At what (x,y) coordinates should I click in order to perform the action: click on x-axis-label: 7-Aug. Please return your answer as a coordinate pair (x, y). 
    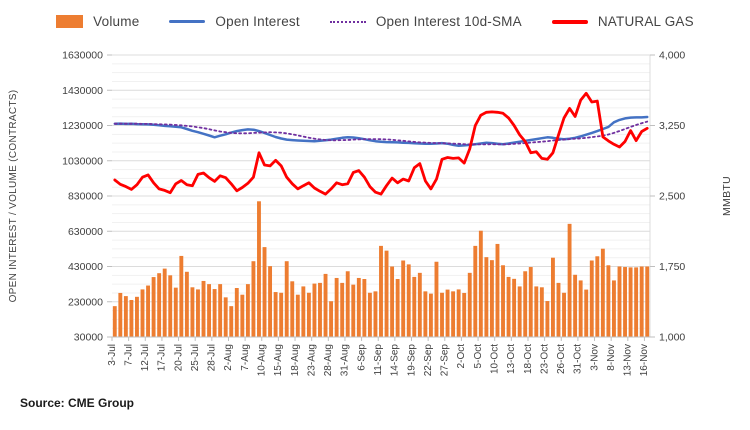
    Looking at the image, I should click on (245, 357).